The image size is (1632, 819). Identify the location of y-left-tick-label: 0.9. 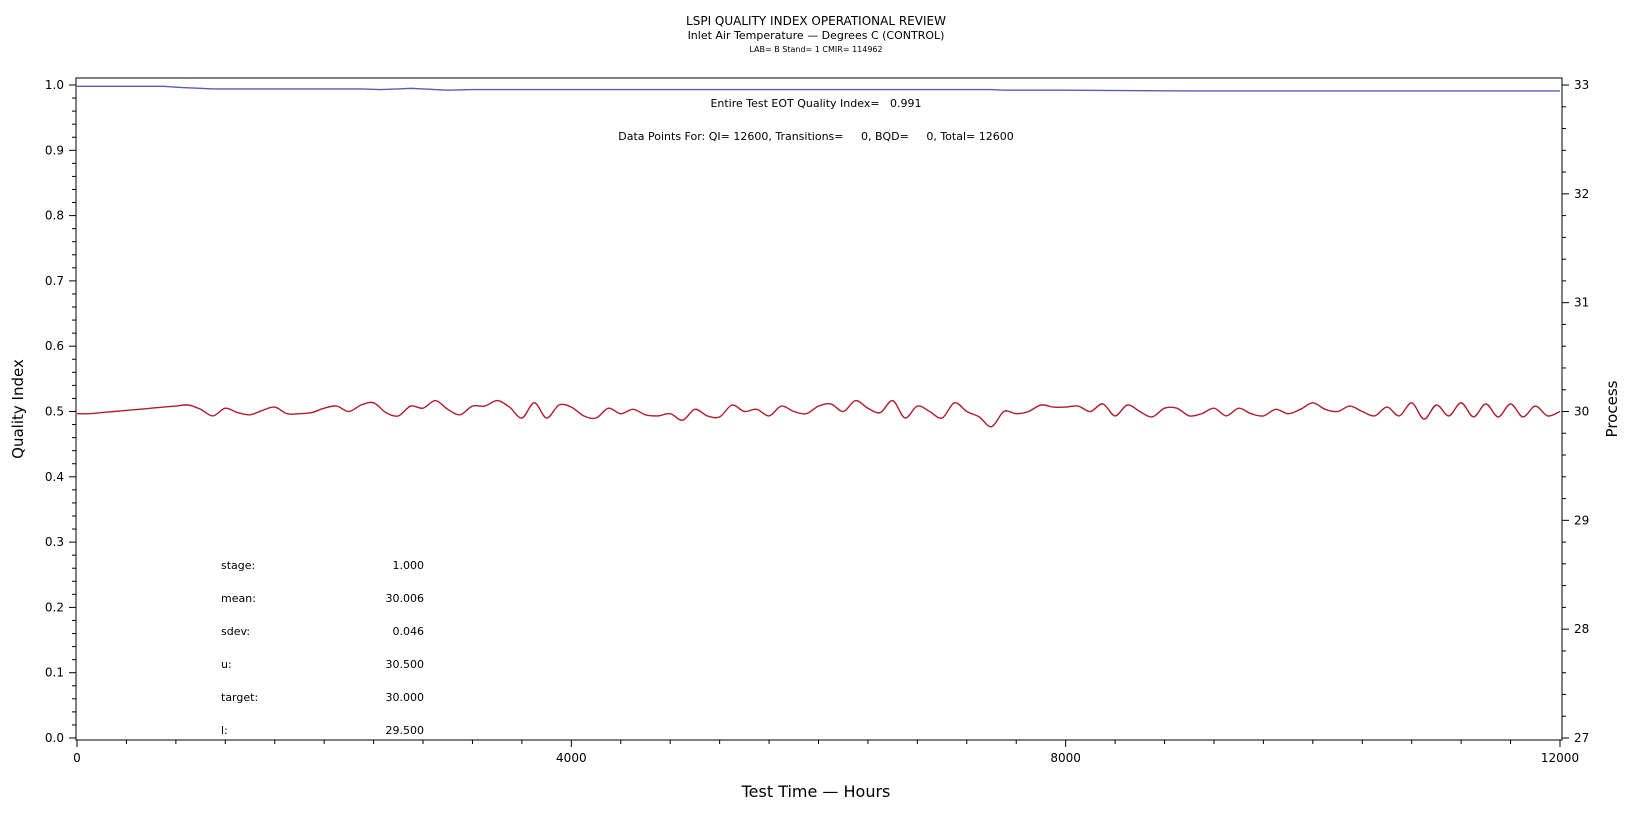
(54, 150).